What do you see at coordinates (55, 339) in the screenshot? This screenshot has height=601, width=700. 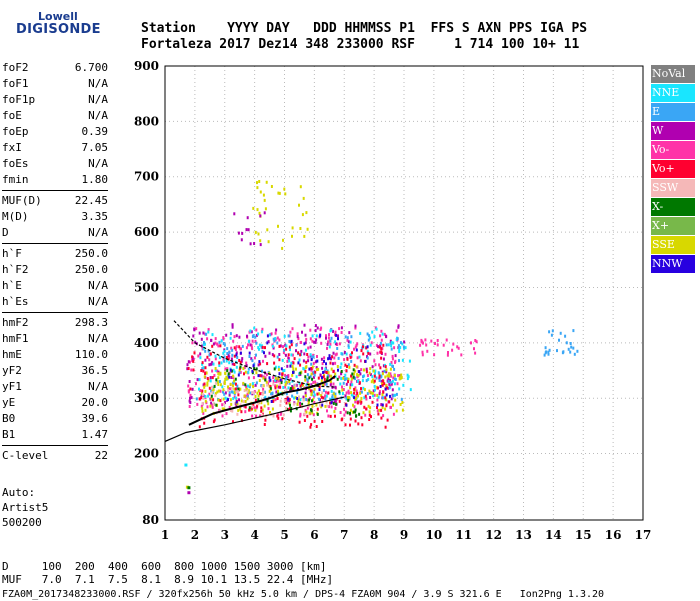 I see `param-row: hmF1 N/A` at bounding box center [55, 339].